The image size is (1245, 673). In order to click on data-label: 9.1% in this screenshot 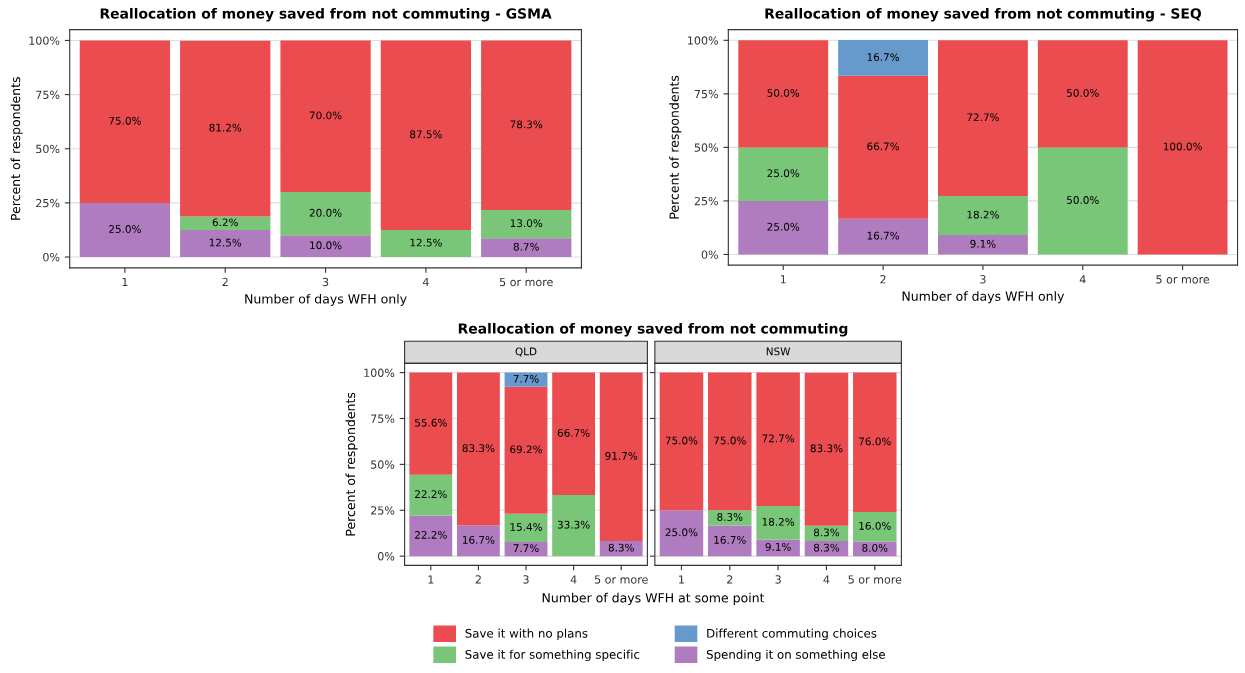, I will do `click(778, 546)`.